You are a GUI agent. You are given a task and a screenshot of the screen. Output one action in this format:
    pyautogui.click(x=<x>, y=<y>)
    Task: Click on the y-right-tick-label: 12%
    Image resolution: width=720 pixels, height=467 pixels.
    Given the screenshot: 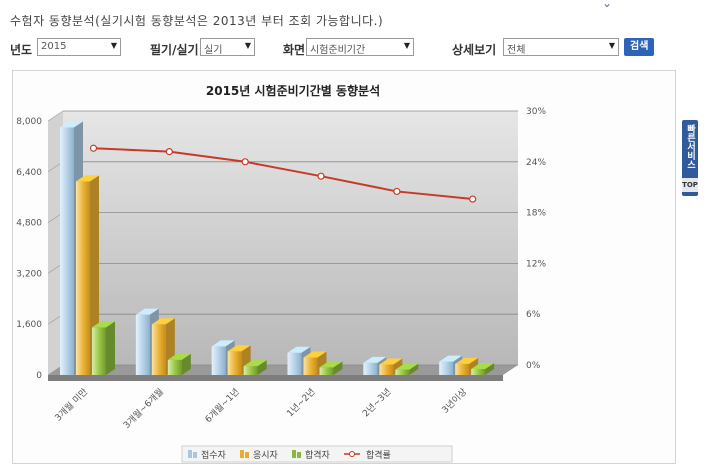 What is the action you would take?
    pyautogui.click(x=536, y=264)
    